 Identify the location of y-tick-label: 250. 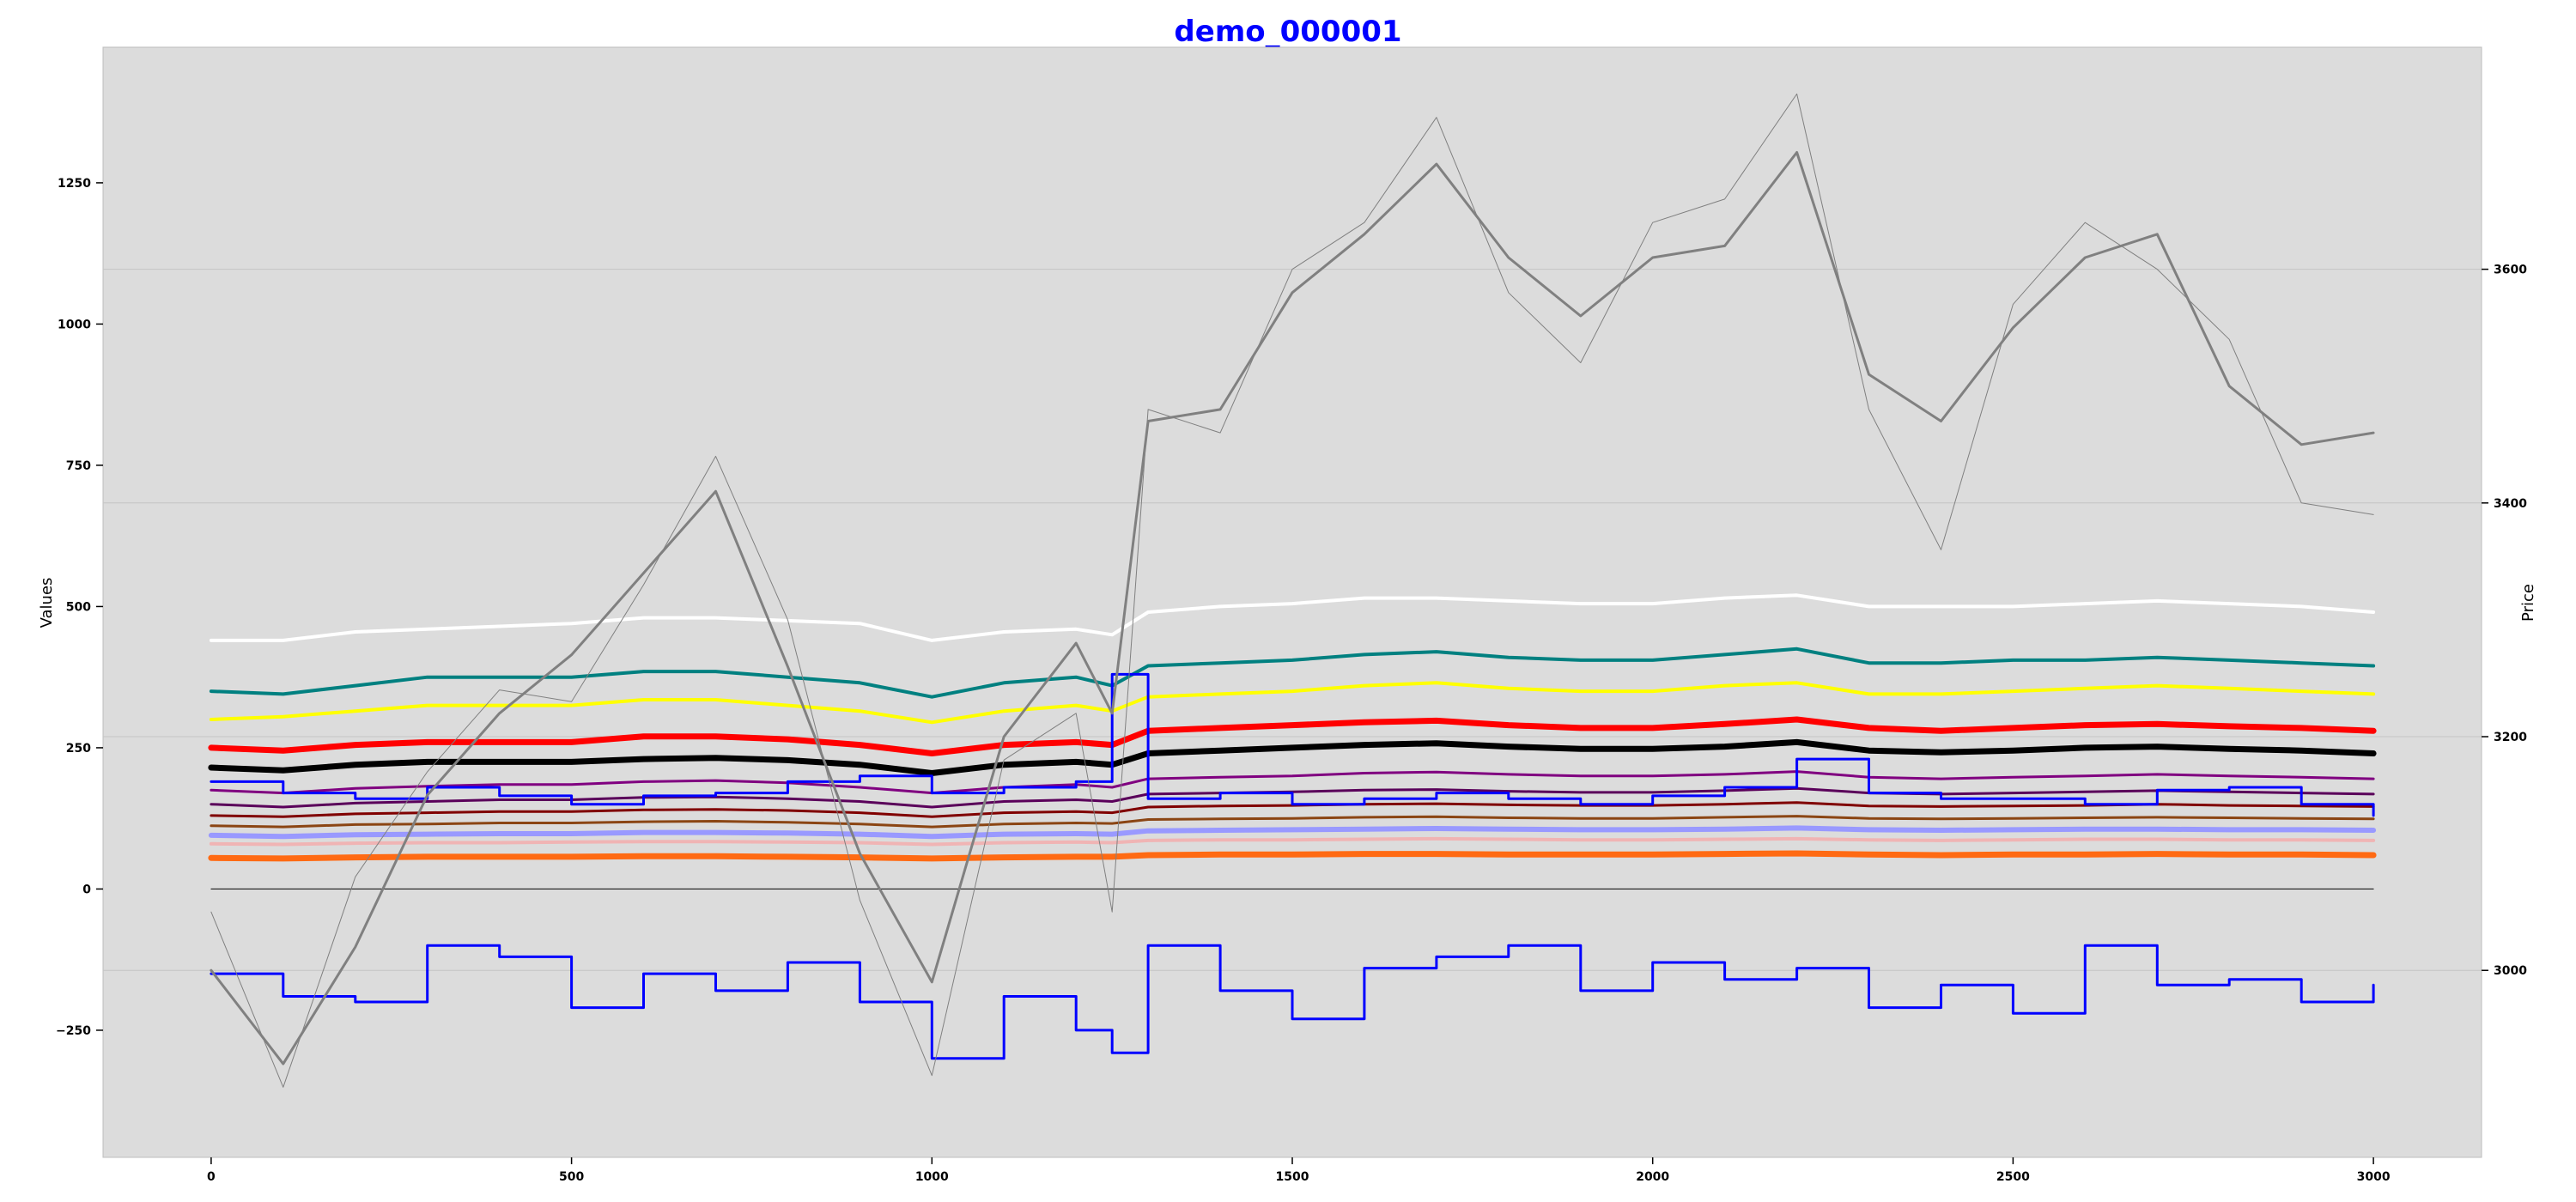
(78, 749).